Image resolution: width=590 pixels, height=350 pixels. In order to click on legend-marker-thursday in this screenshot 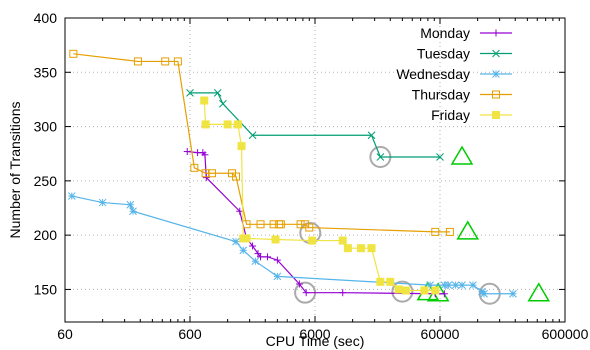, I will do `click(496, 94)`.